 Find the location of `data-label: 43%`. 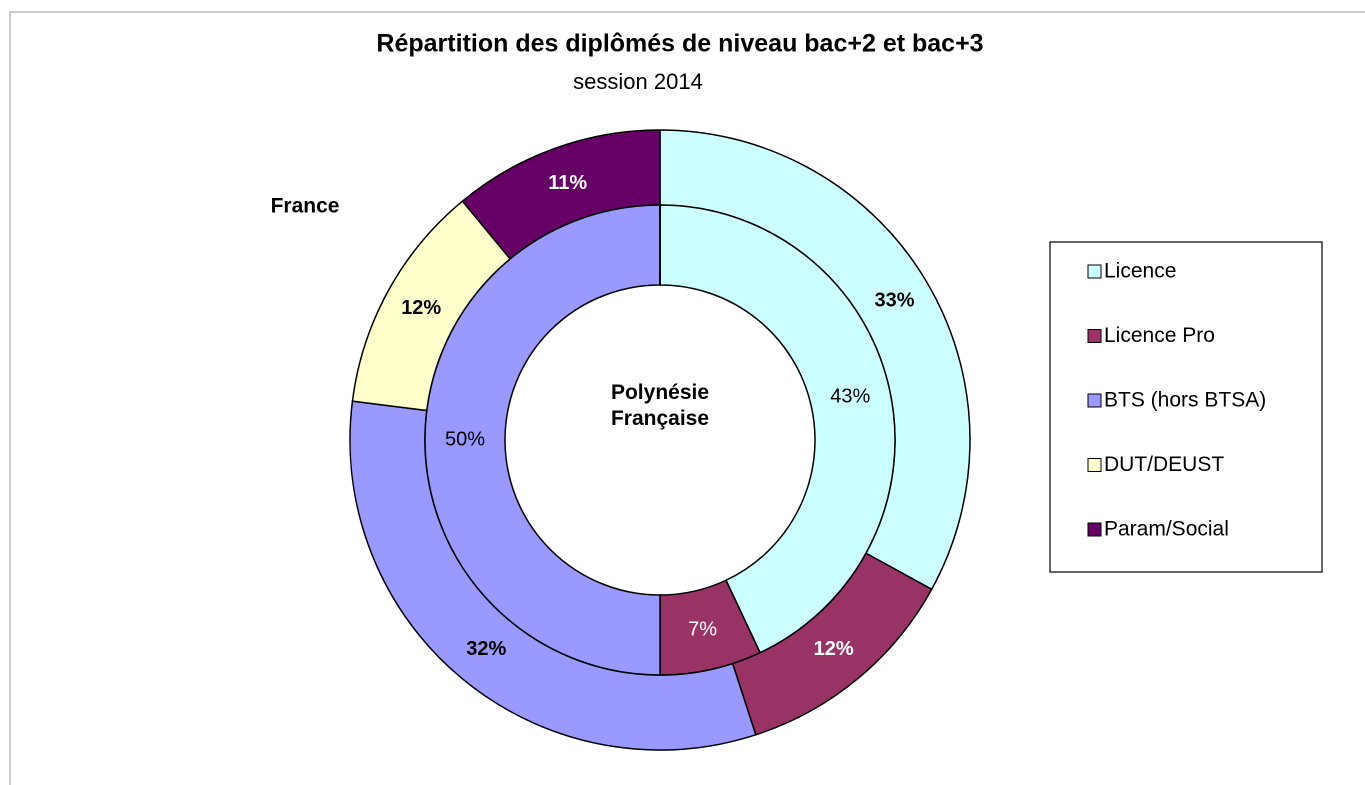

data-label: 43% is located at coordinates (850, 397).